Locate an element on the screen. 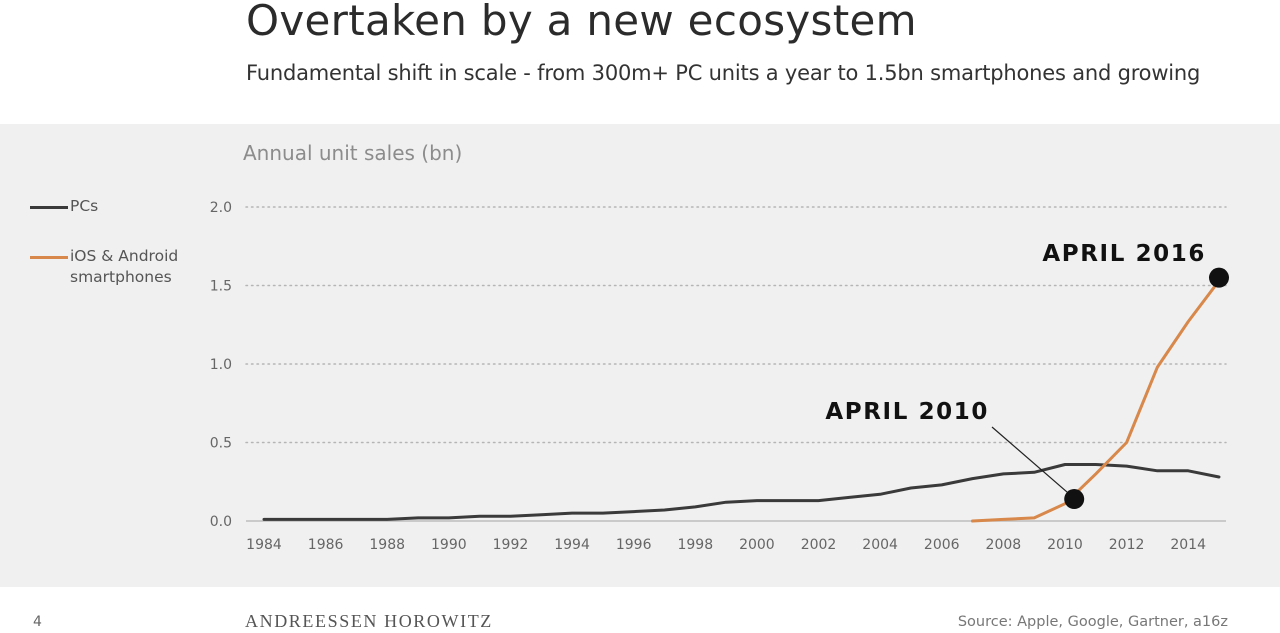 The image size is (1280, 633). x-tick-label-12: 2008 is located at coordinates (1004, 545).